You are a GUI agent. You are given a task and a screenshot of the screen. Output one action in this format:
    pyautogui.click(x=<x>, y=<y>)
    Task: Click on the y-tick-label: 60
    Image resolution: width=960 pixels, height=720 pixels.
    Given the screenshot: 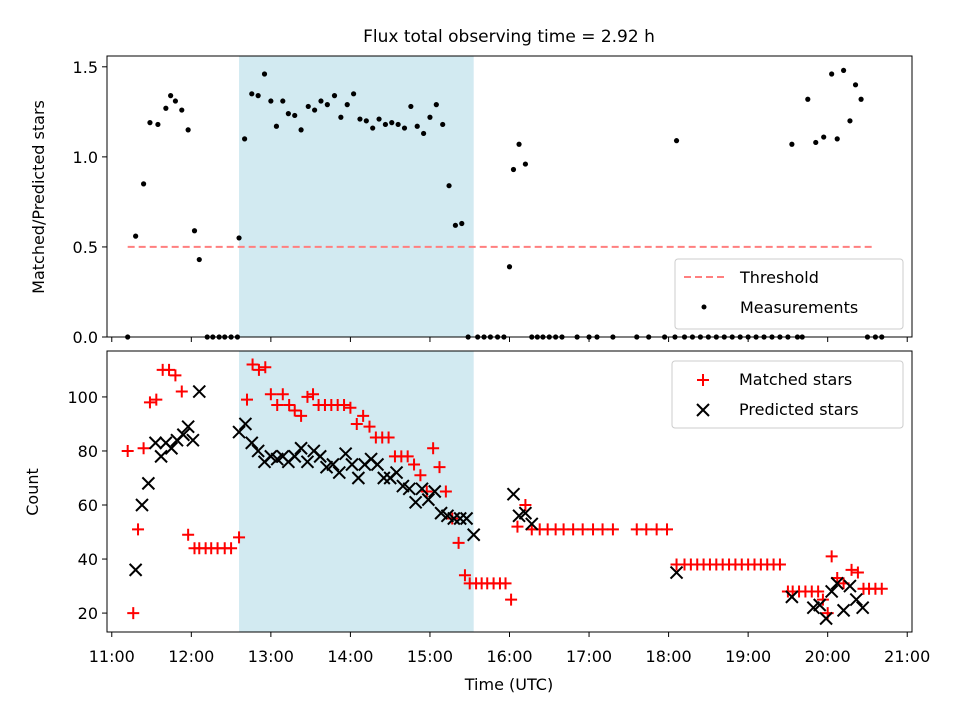 What is the action you would take?
    pyautogui.click(x=88, y=505)
    